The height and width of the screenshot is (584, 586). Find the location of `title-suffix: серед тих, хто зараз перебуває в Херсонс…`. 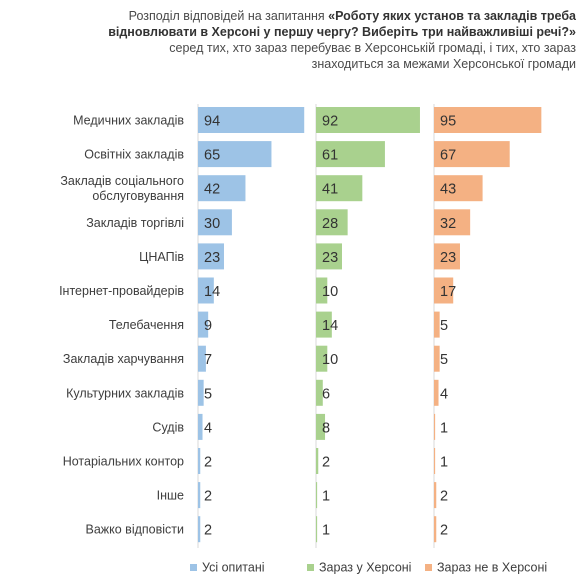

title-suffix: серед тих, хто зараз перебуває в Херсонс… is located at coordinates (372, 56).